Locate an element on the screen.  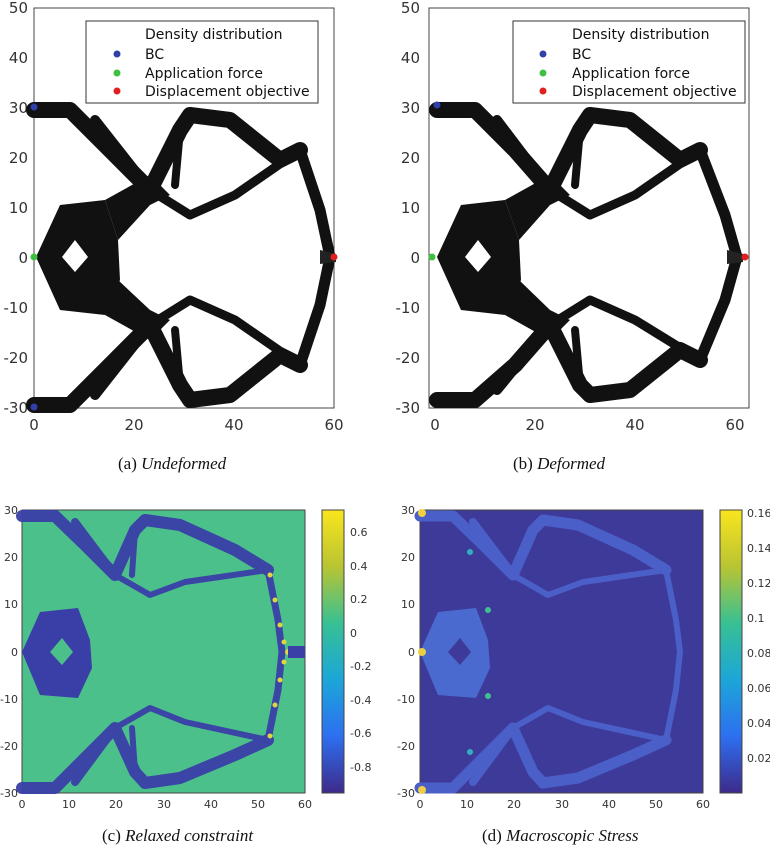
objective-point is located at coordinates (334, 257).